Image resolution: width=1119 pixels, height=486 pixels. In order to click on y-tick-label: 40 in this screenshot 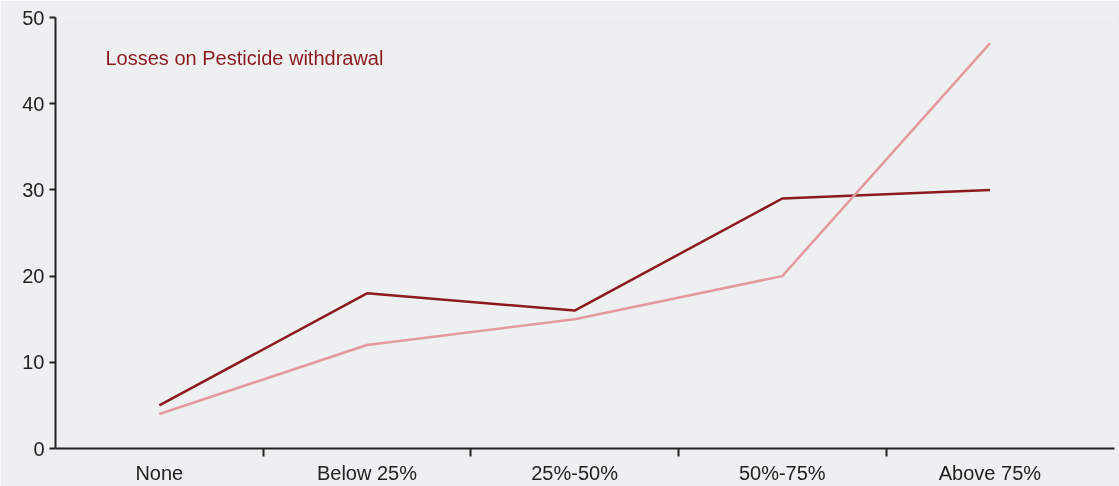, I will do `click(33, 103)`.